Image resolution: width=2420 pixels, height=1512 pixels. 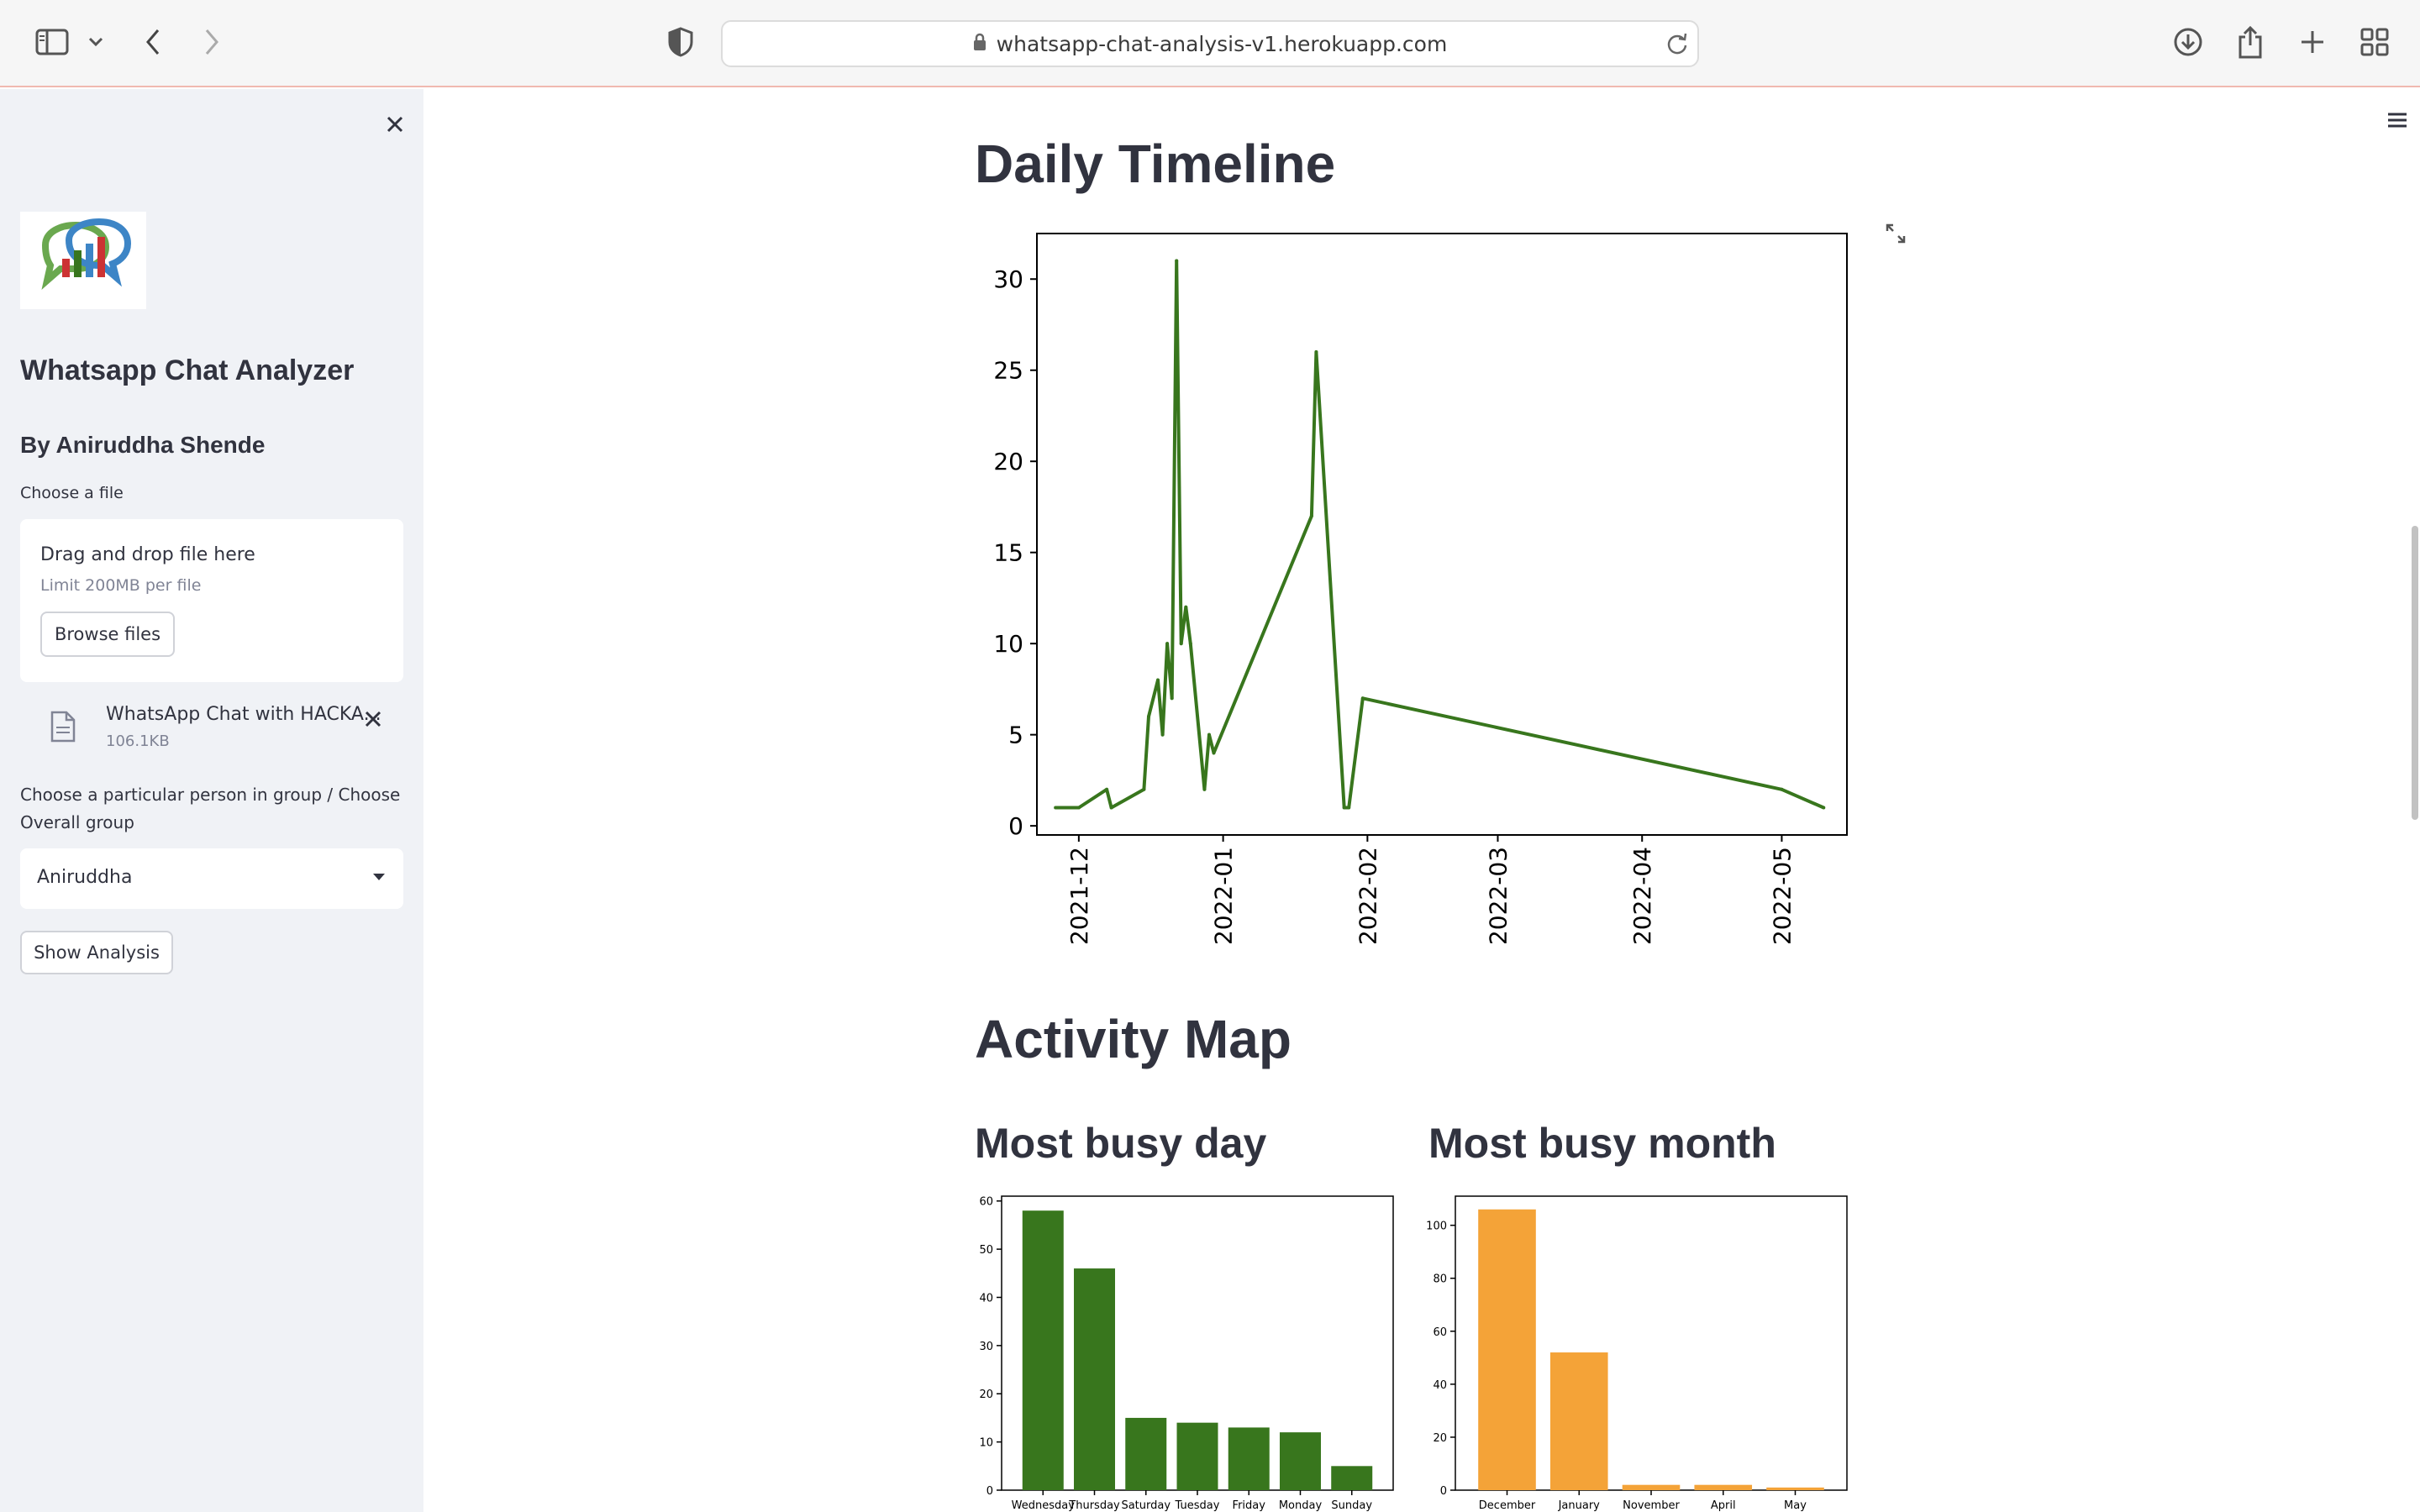 What do you see at coordinates (1222, 43) in the screenshot?
I see `url-text: whatsapp-chat-analysis-v1.herokuapp.com` at bounding box center [1222, 43].